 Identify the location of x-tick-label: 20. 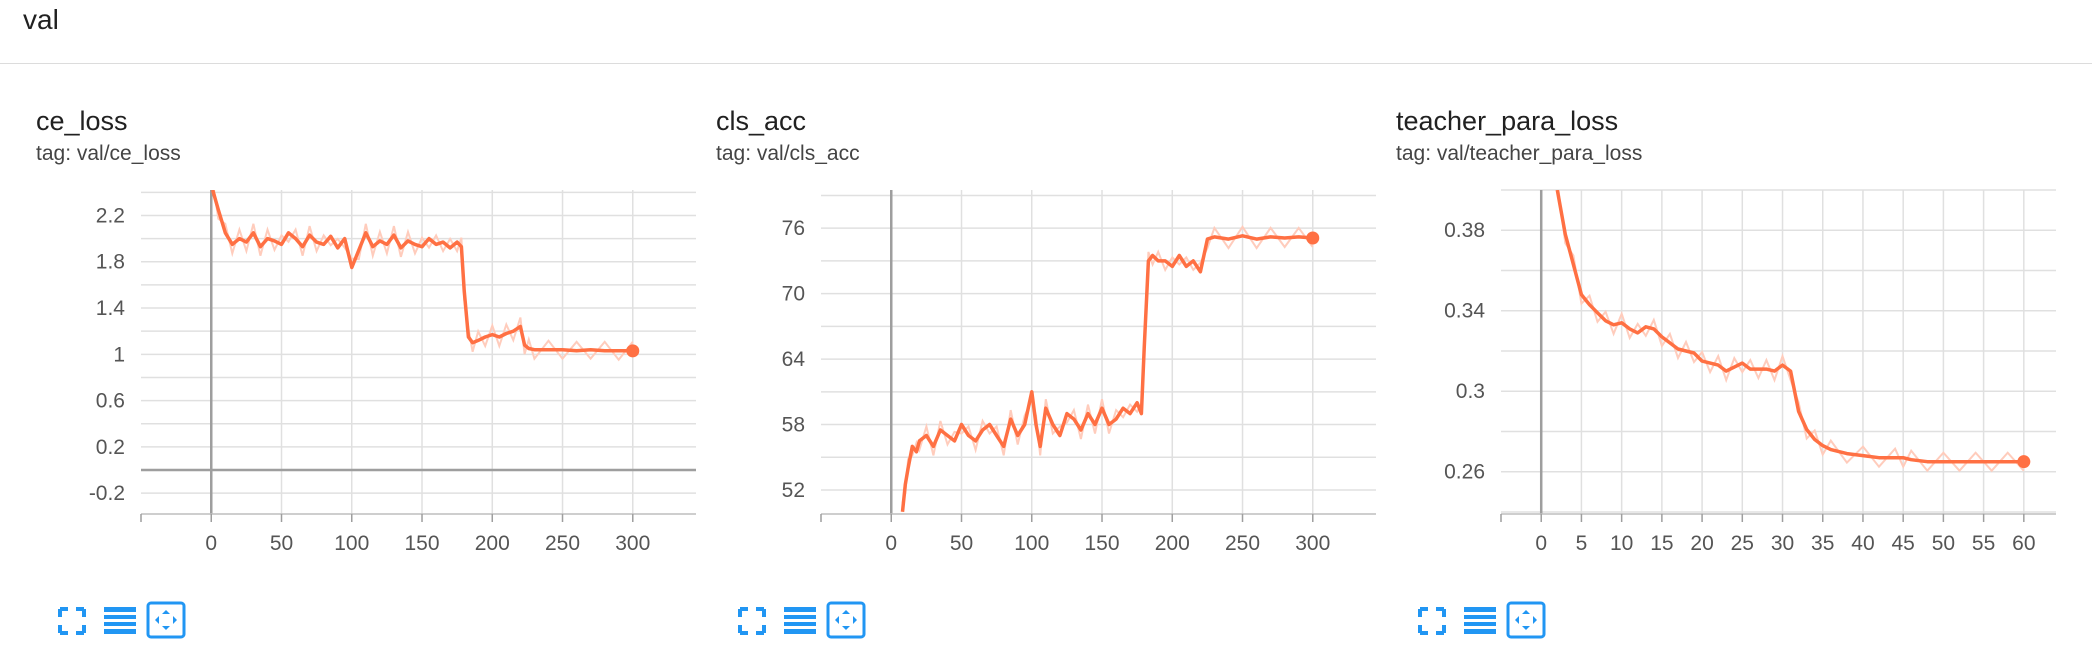
(1701, 543).